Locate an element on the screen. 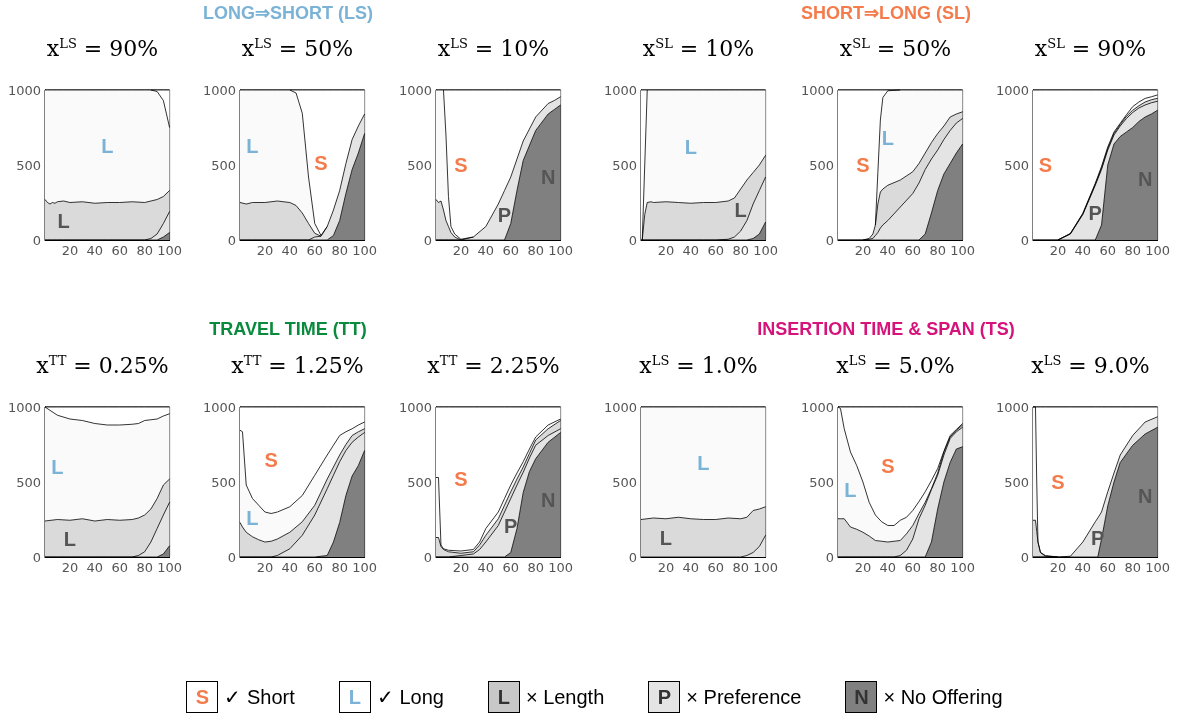  text: LONG⇒SHORT (LS) is located at coordinates (288, 13).